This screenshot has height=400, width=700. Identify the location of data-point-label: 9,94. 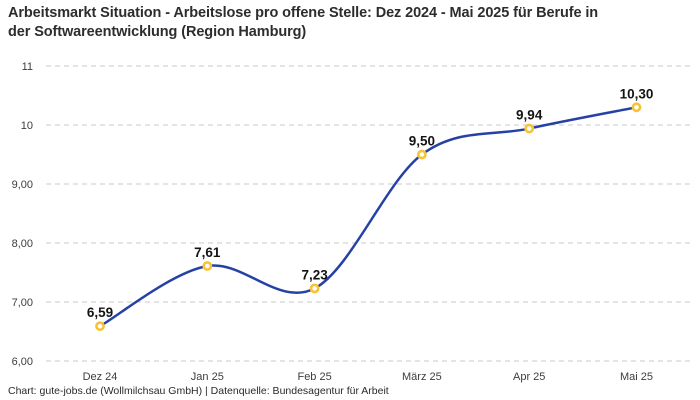
(529, 115).